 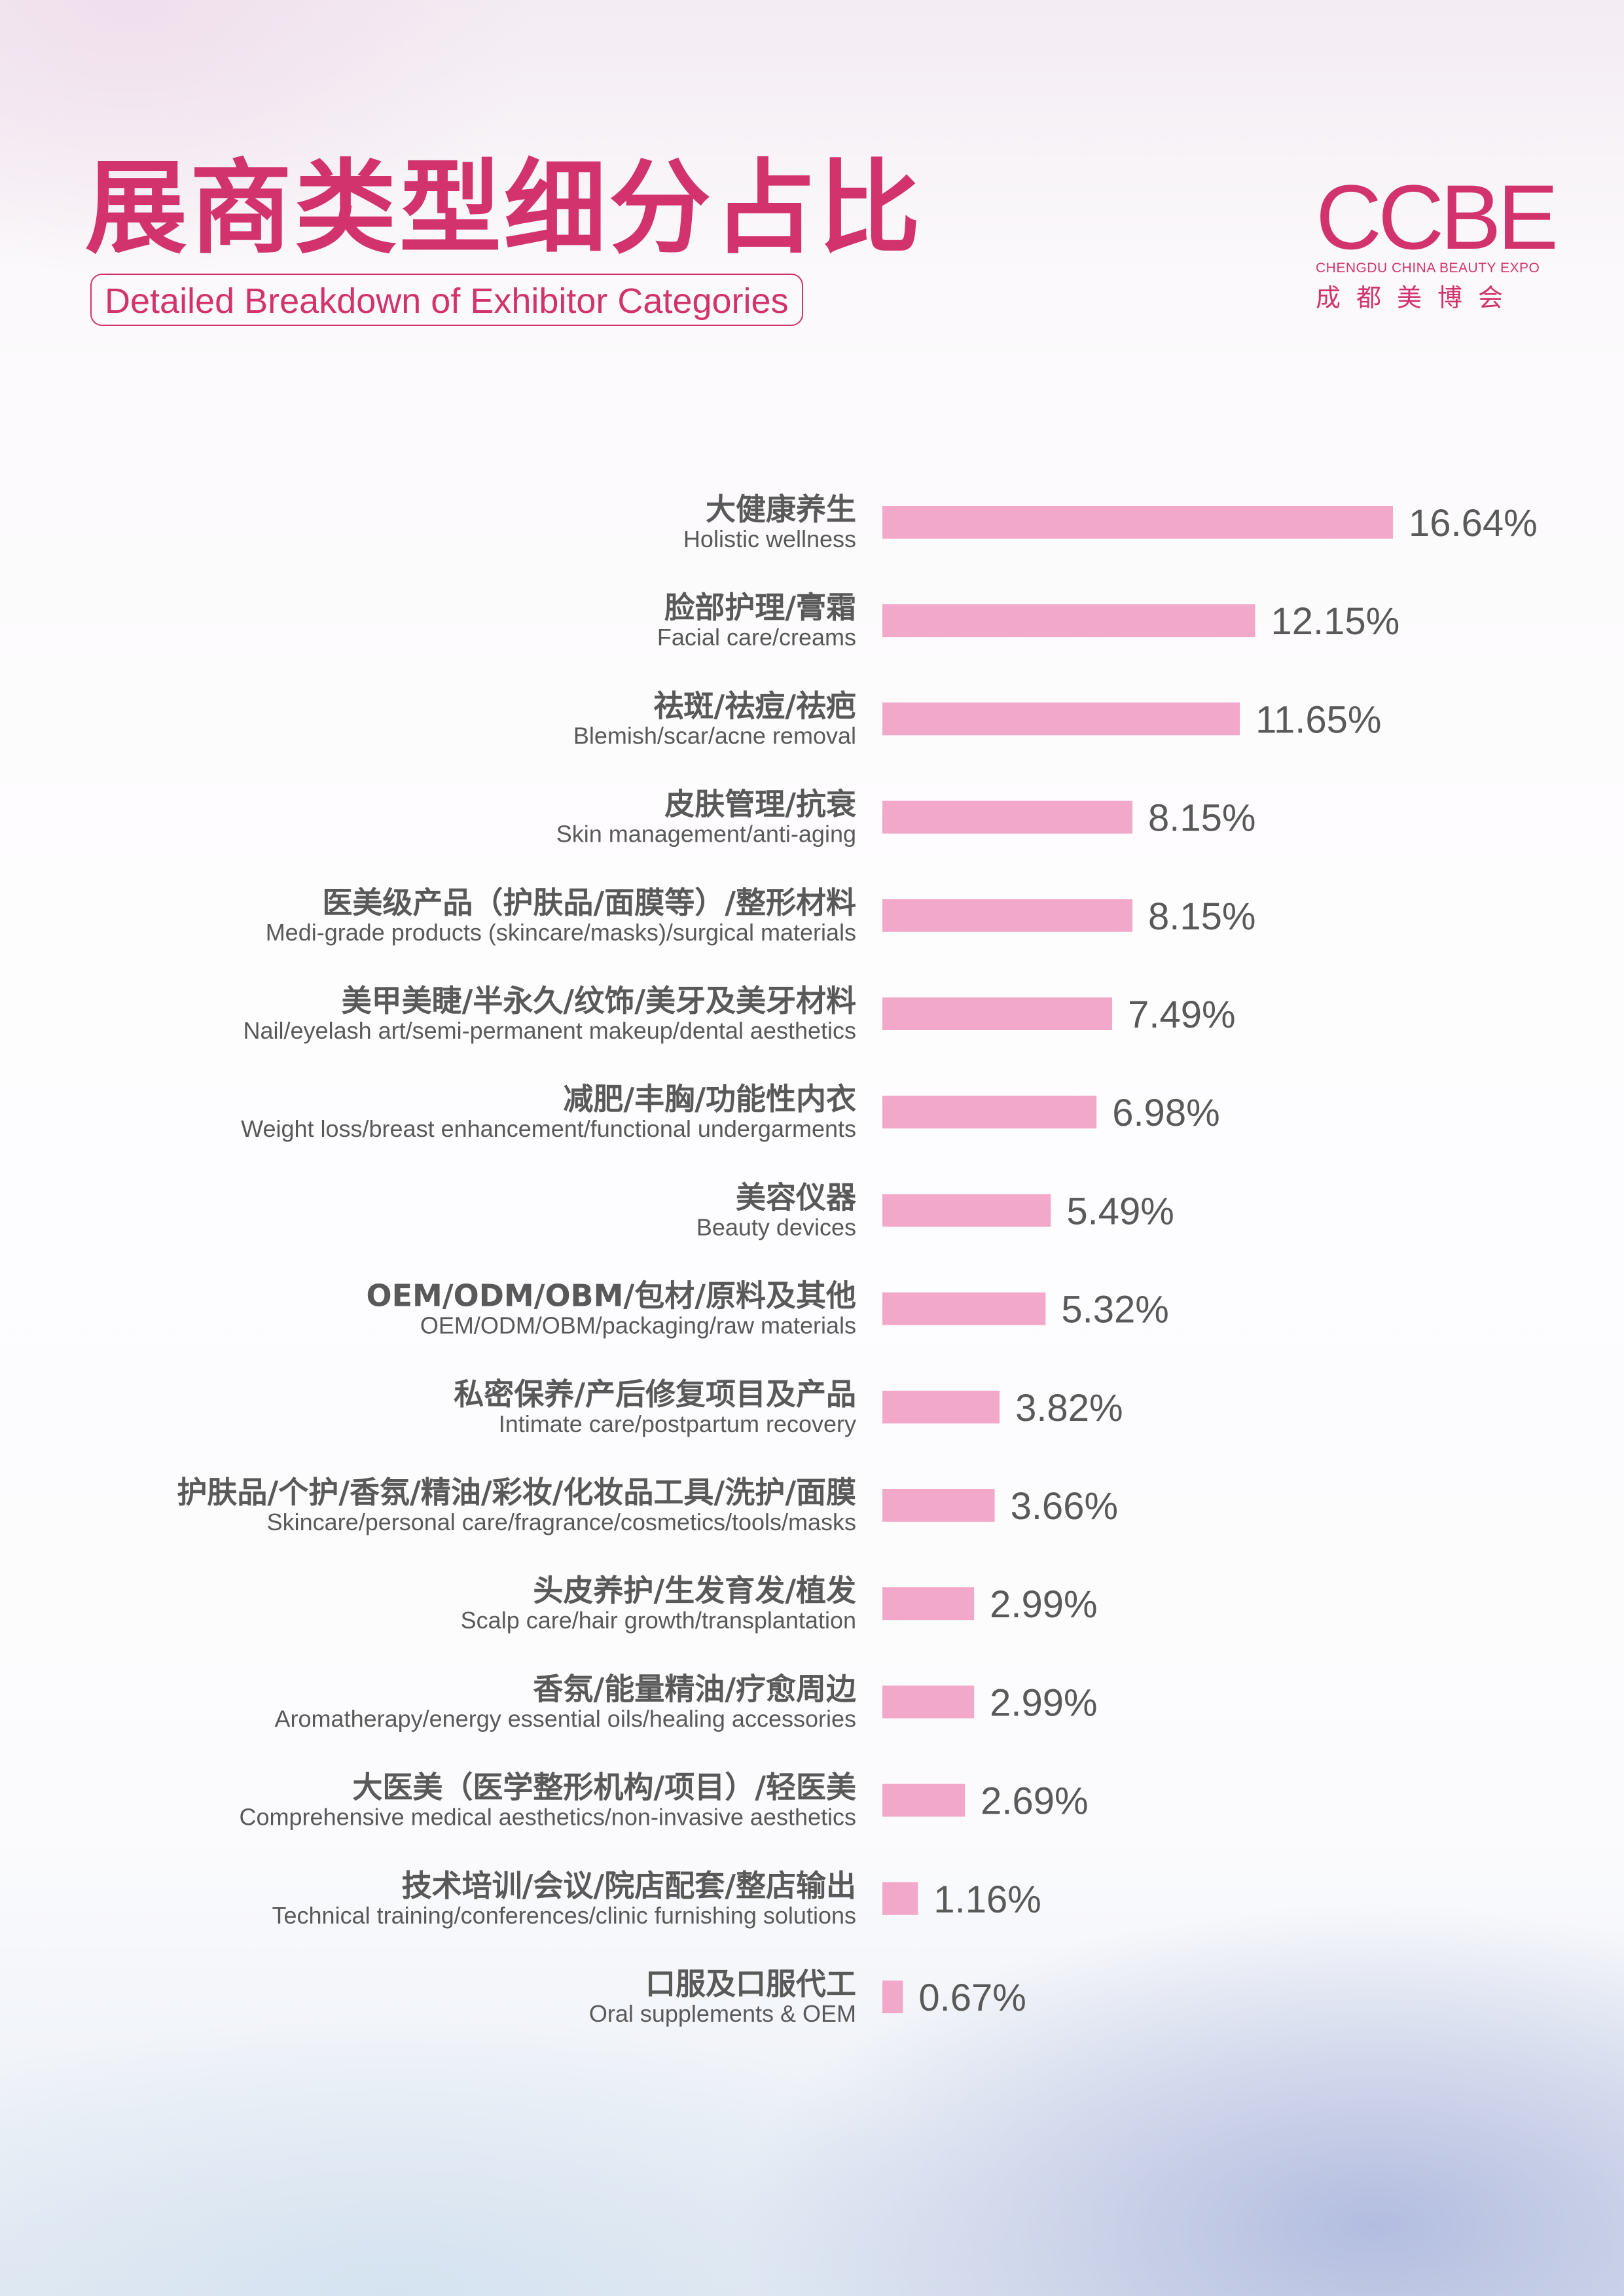 I want to click on category-label-en: Scalp care/hair growth/transplantation, so click(x=658, y=1620).